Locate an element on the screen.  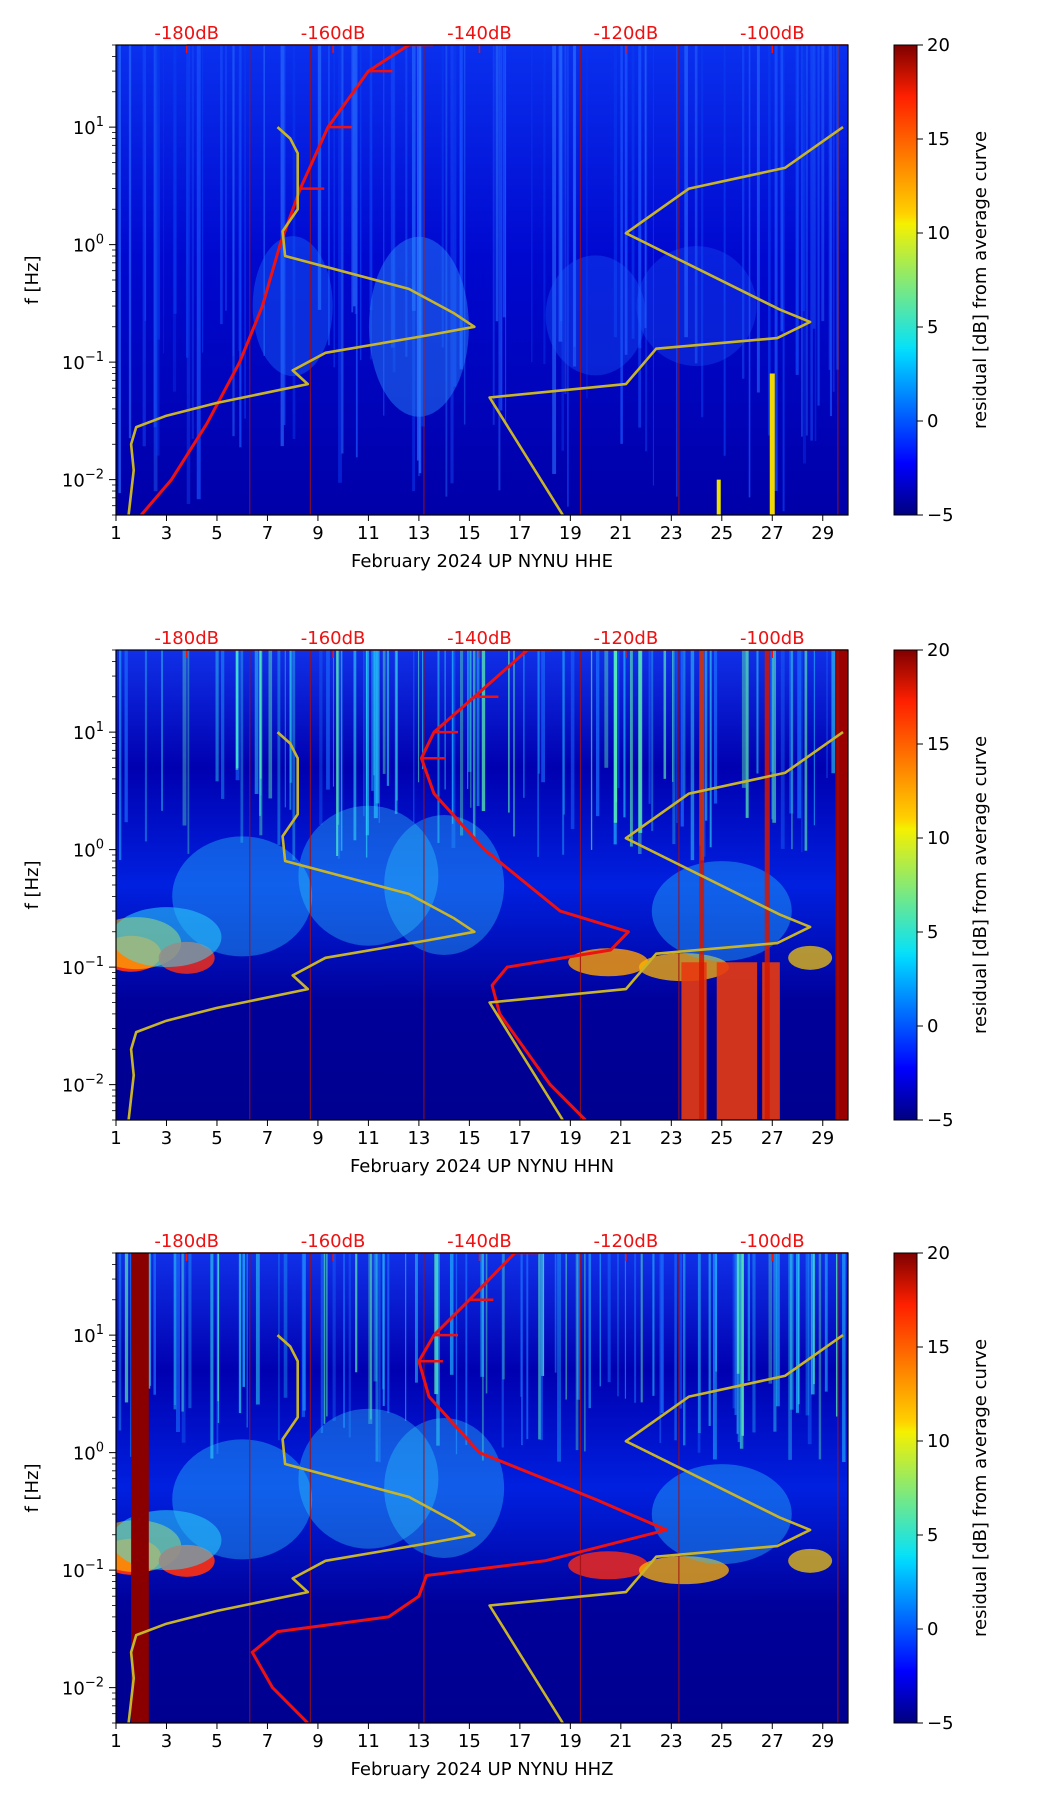
x-tick-label: 25 is located at coordinates (721, 1741).